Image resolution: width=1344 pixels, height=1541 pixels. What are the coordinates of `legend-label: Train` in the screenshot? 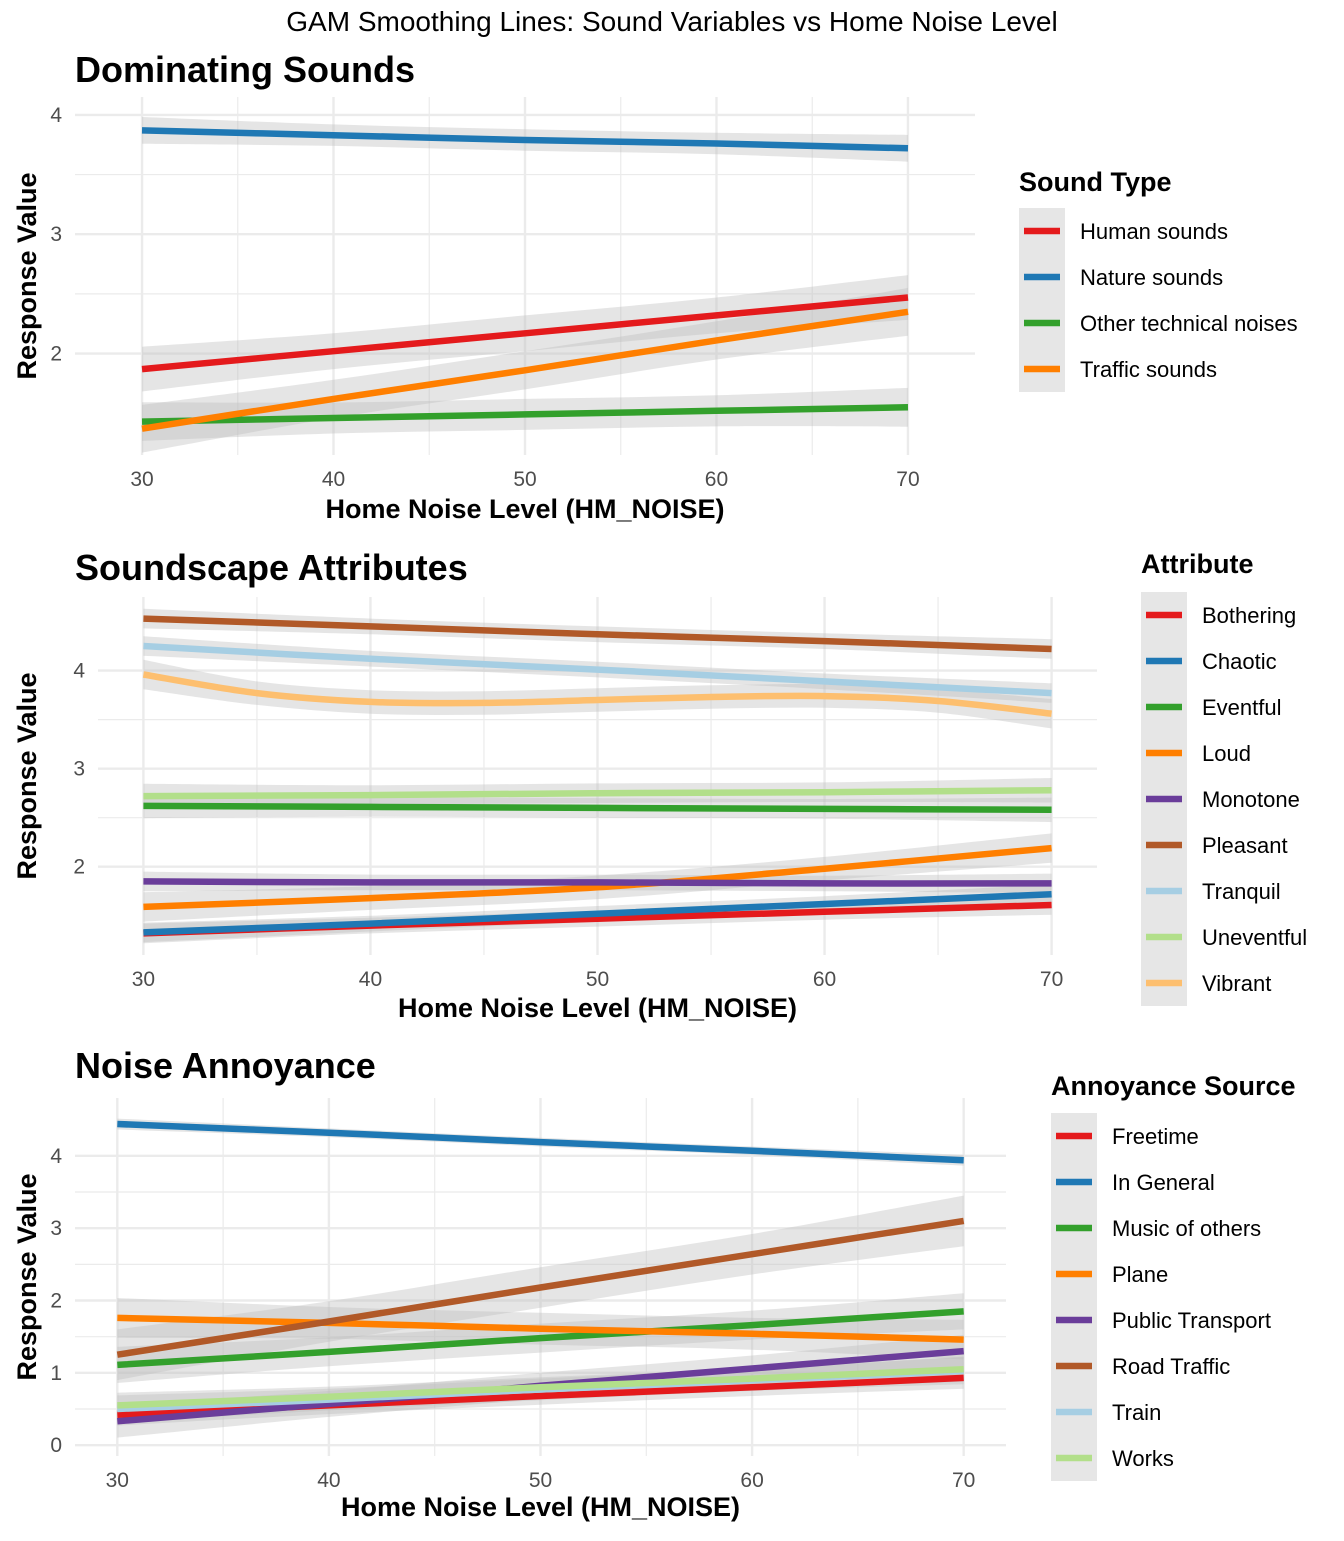 It's located at (1136, 1412).